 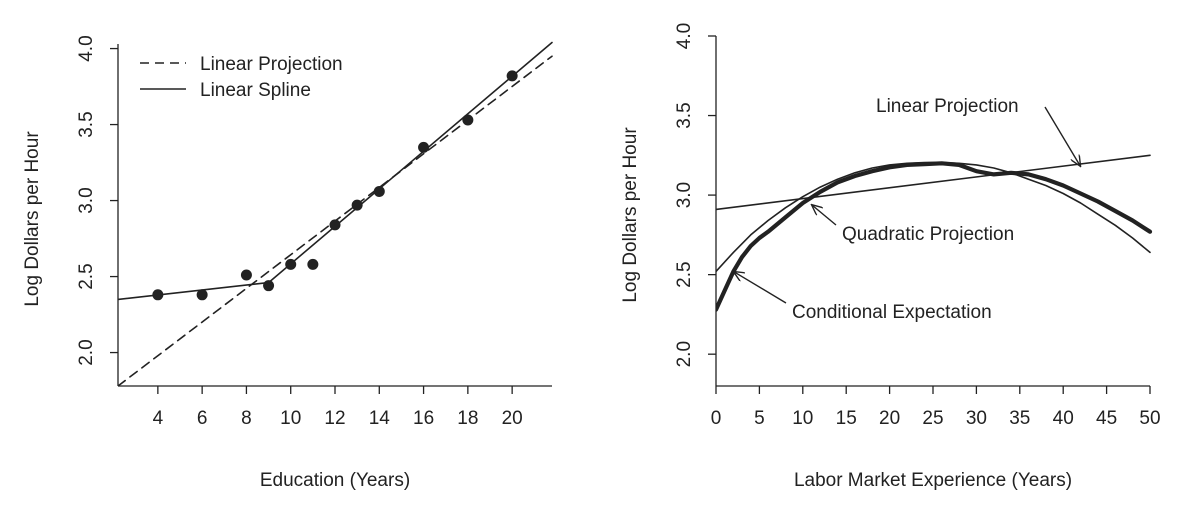 I want to click on left-y-tick-label: 3.5, so click(x=86, y=124).